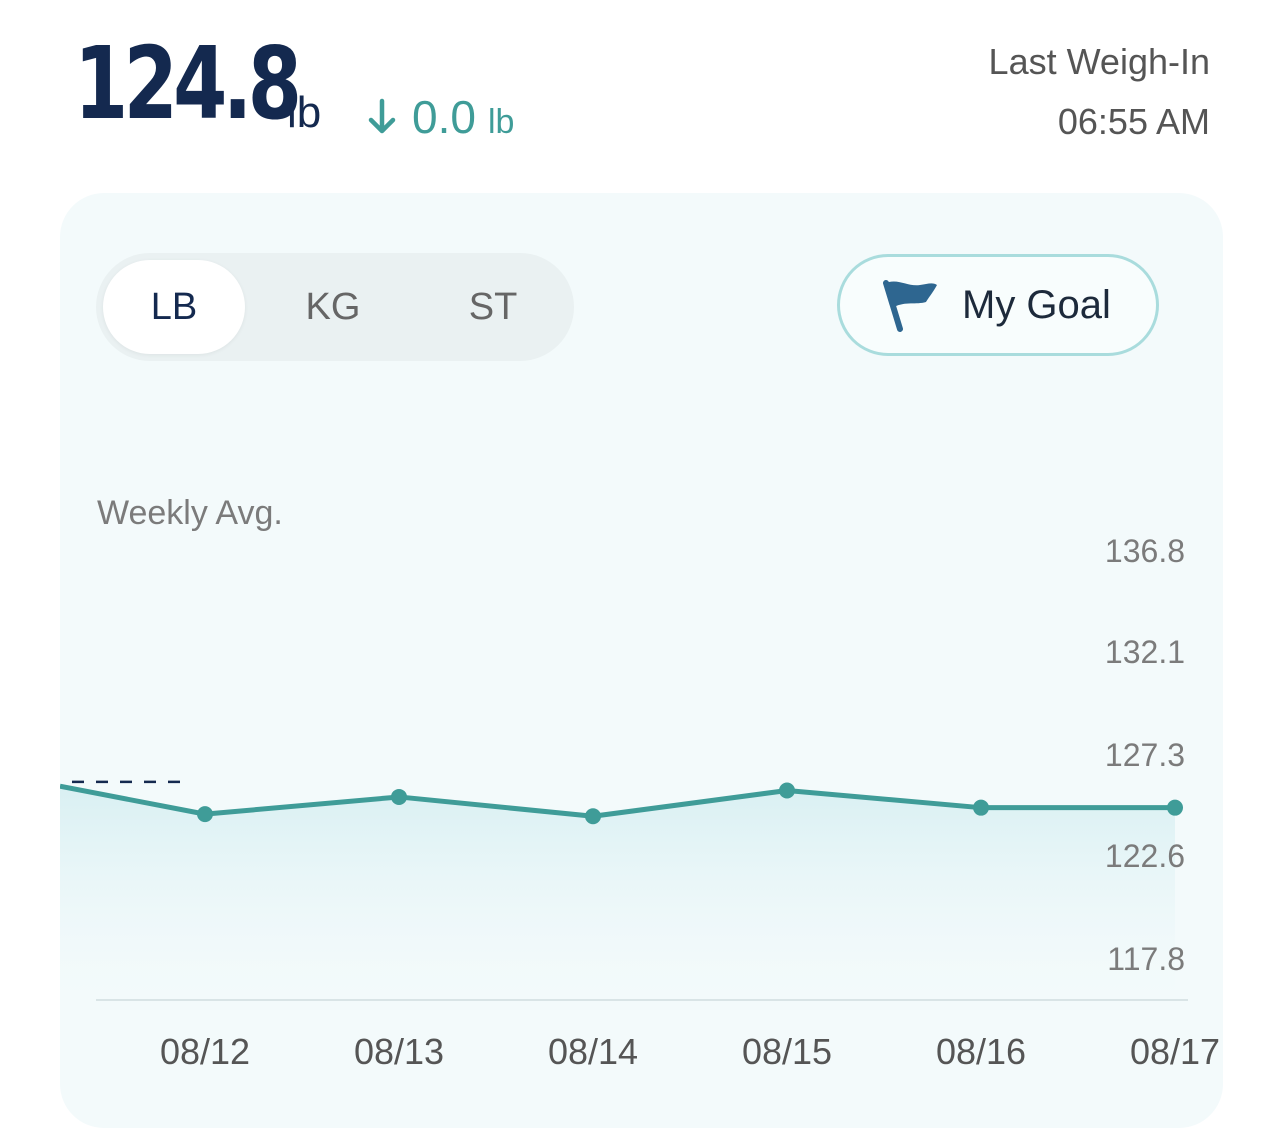 This screenshot has height=1132, width=1284. What do you see at coordinates (690, 803) in the screenshot?
I see `chart-points` at bounding box center [690, 803].